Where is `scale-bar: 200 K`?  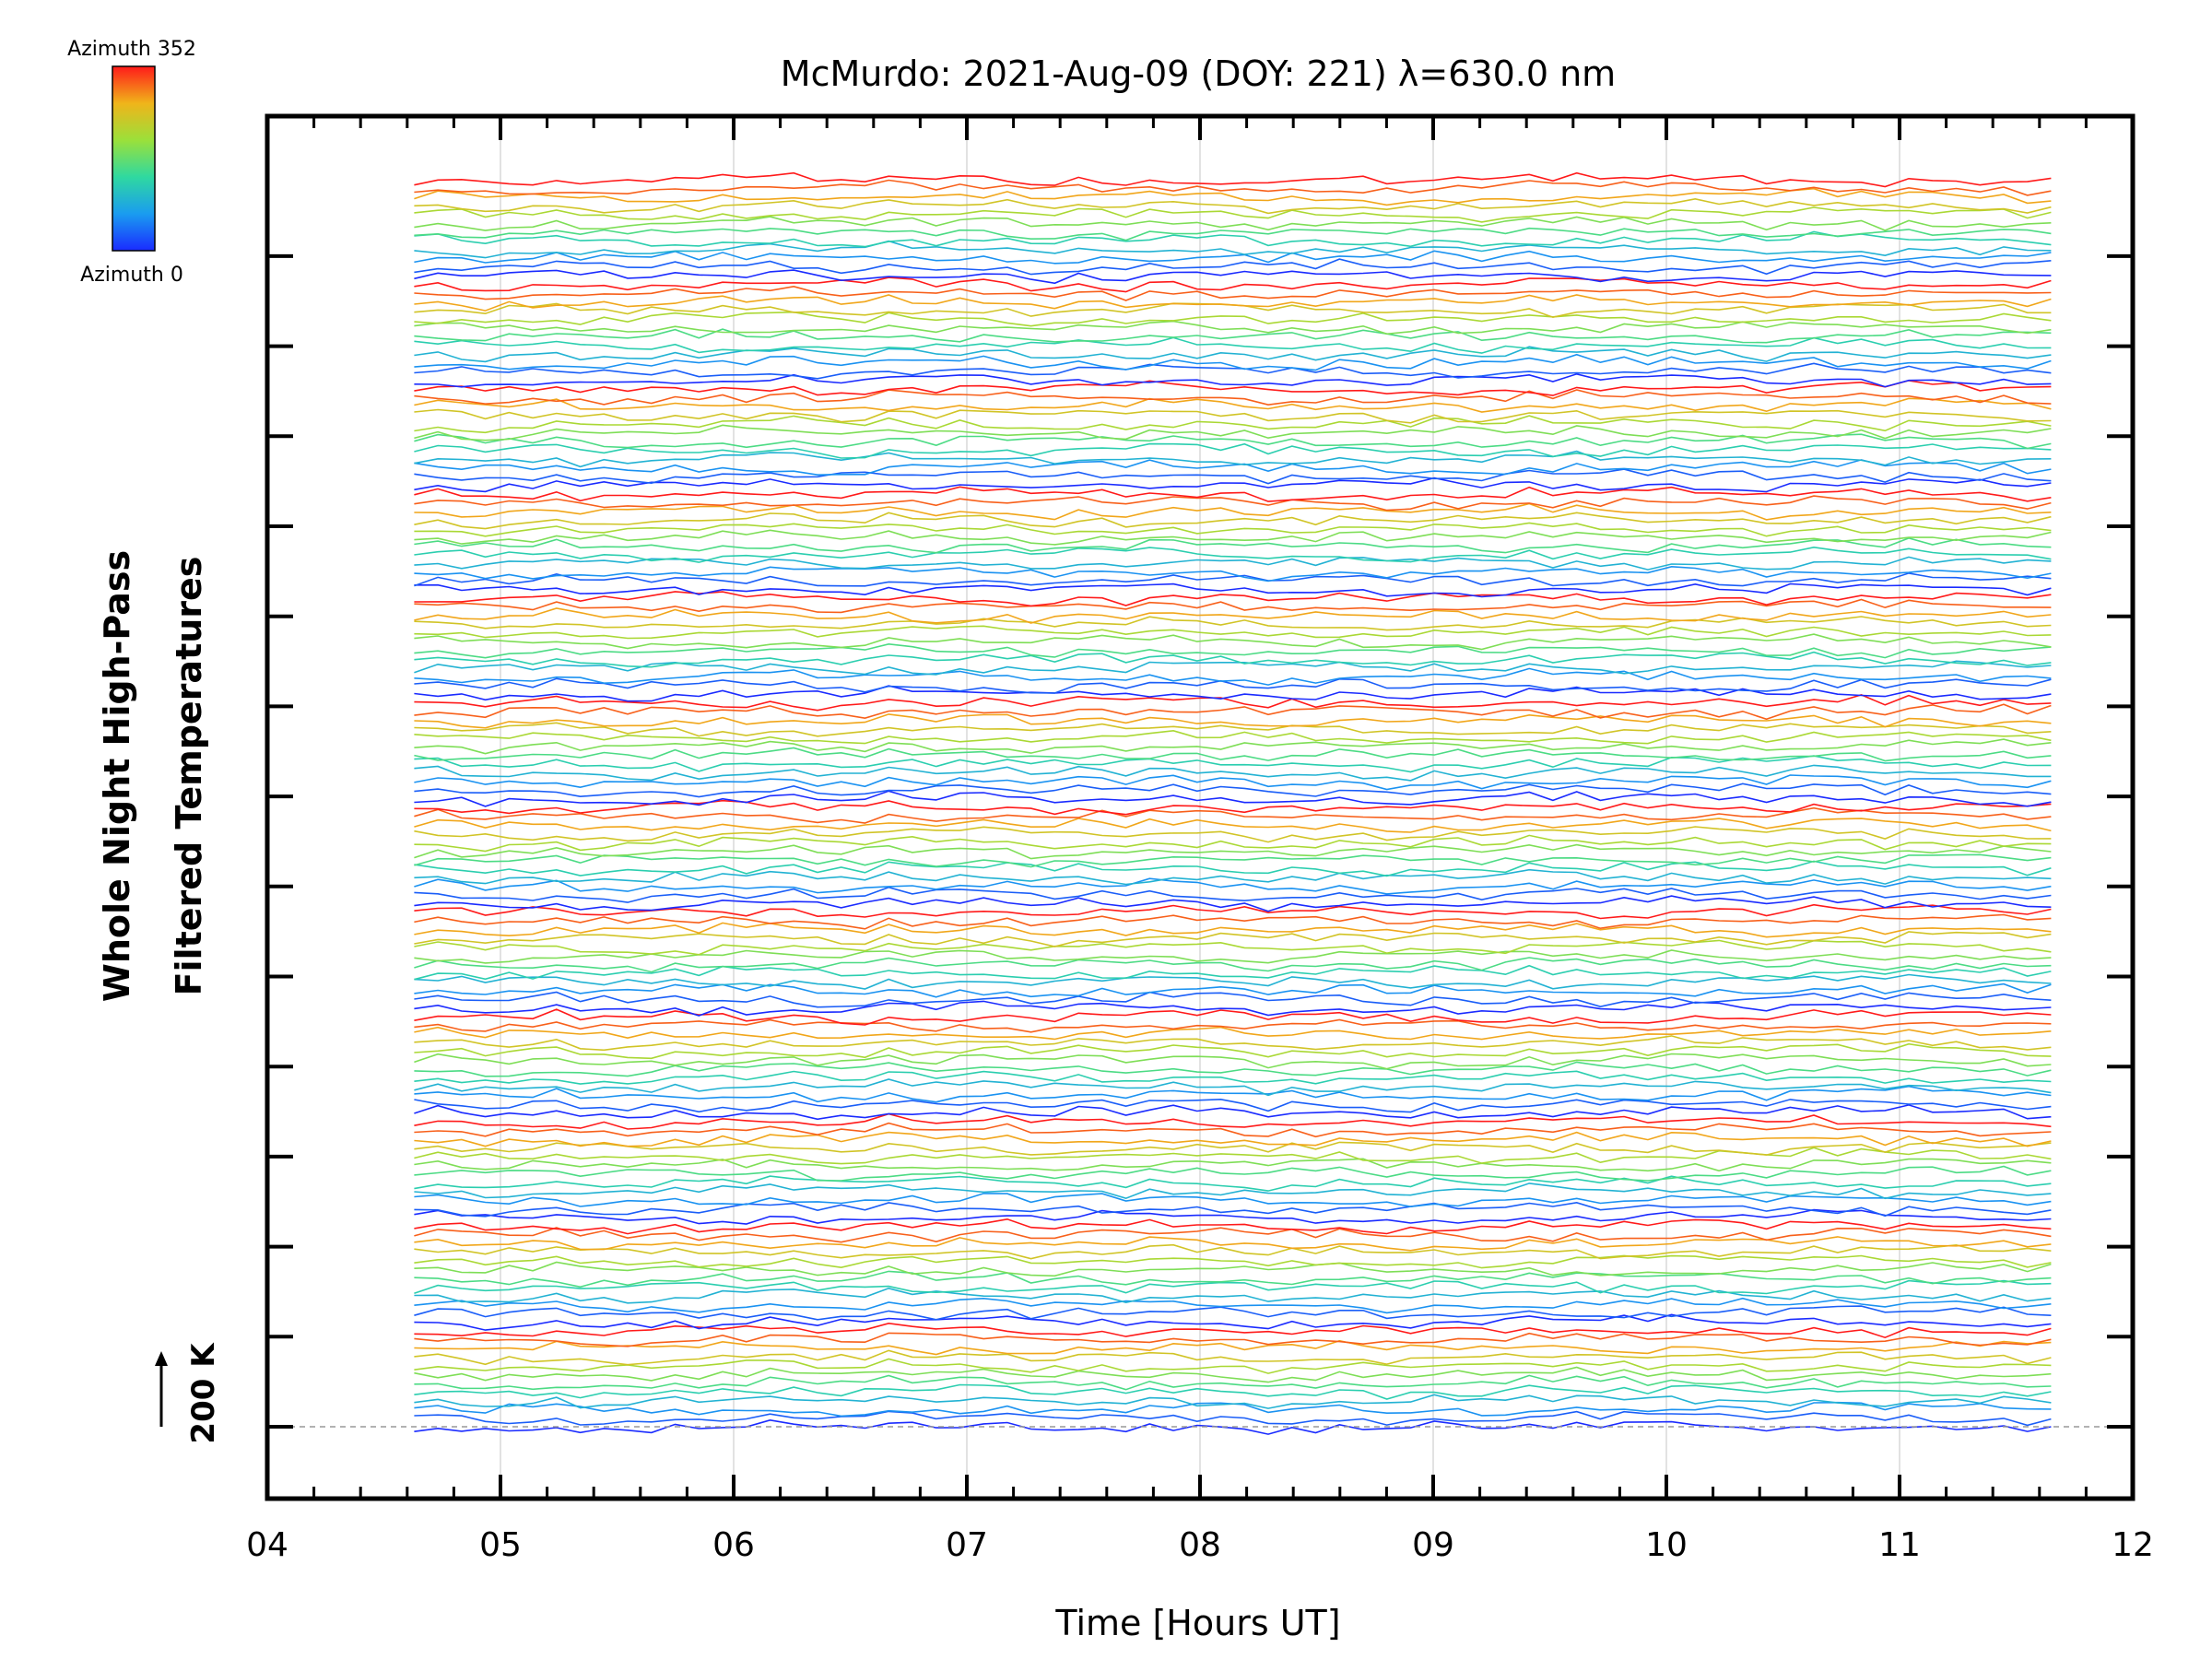 scale-bar: 200 K is located at coordinates (188, 1393).